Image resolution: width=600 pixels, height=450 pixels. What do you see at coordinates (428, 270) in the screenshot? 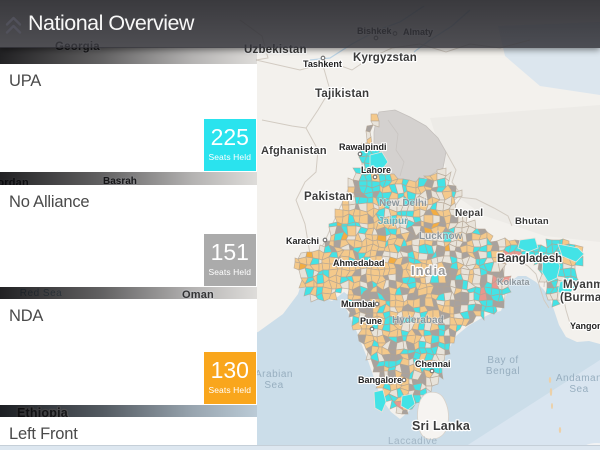
I see `svg-text: India` at bounding box center [428, 270].